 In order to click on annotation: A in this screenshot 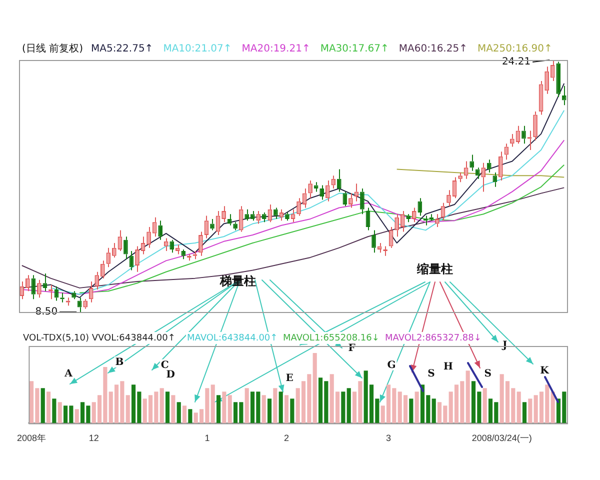, I will do `click(68, 374)`.